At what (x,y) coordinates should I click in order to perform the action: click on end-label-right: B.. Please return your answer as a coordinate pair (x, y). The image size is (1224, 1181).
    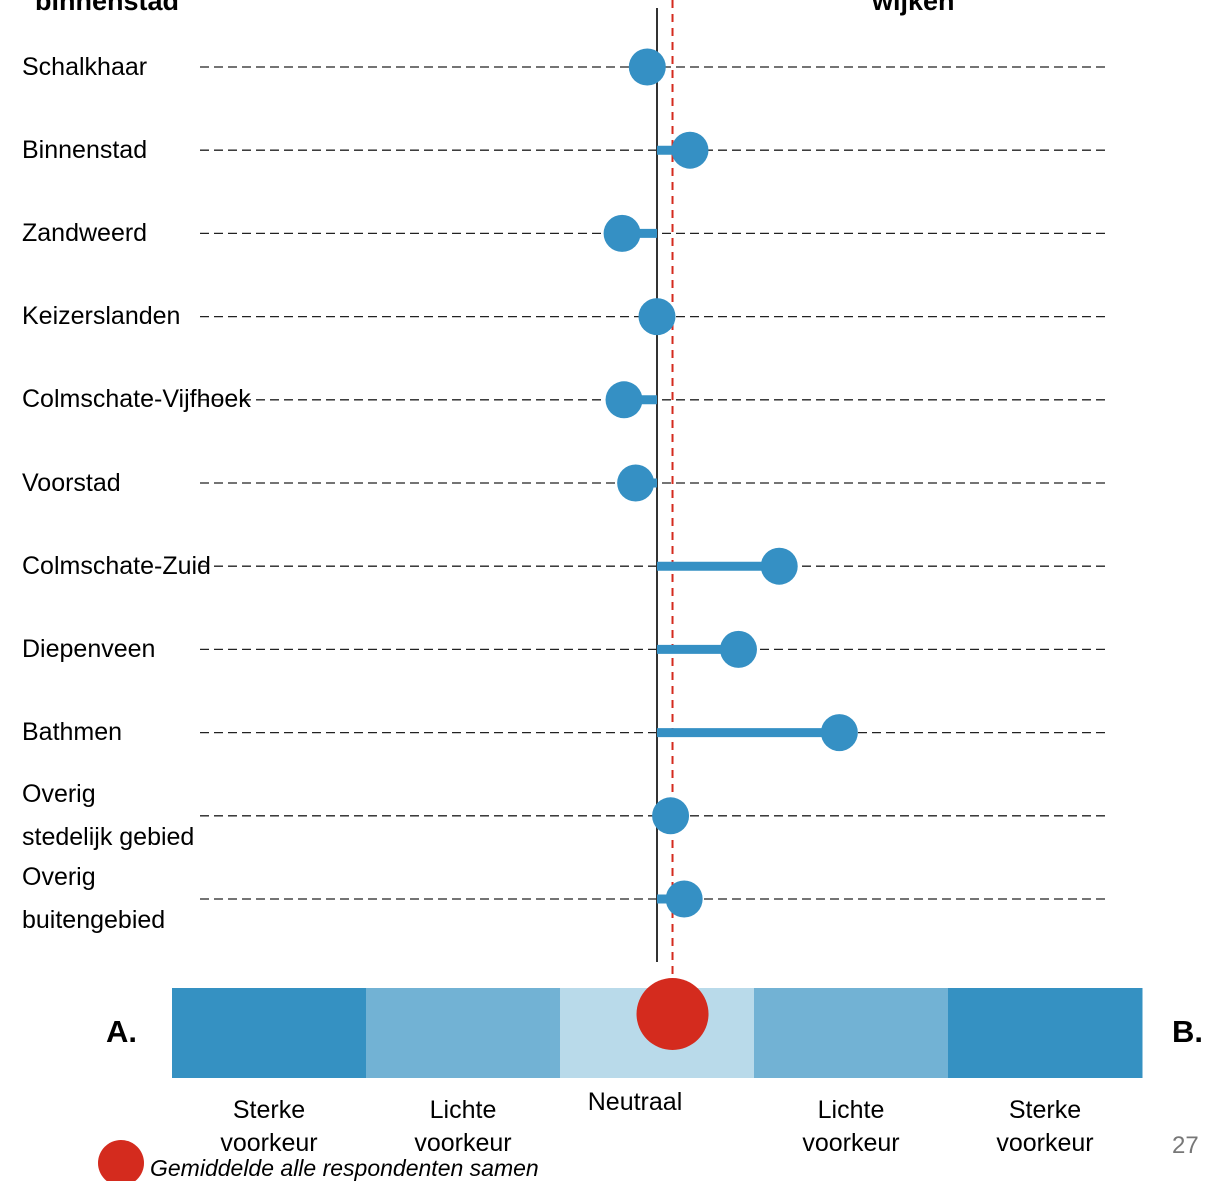
    Looking at the image, I should click on (1187, 1031).